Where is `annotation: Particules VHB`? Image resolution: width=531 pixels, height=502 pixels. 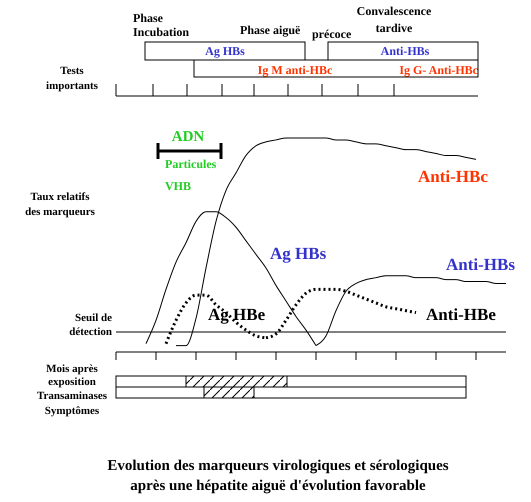 annotation: Particules VHB is located at coordinates (191, 175).